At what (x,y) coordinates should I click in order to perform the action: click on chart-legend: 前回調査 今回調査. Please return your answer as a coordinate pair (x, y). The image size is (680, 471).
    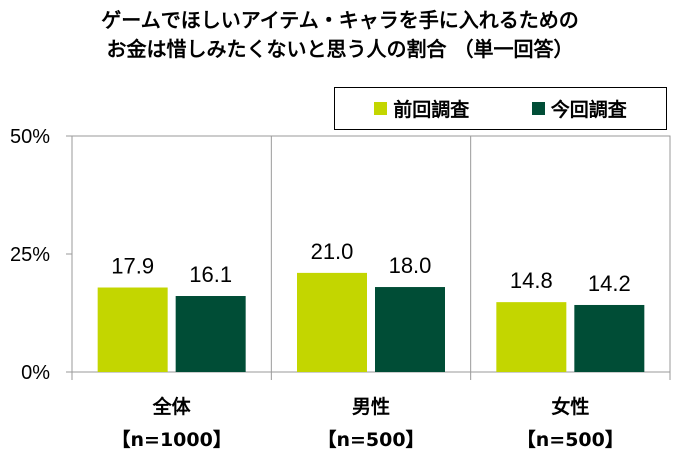
    Looking at the image, I should click on (500, 108).